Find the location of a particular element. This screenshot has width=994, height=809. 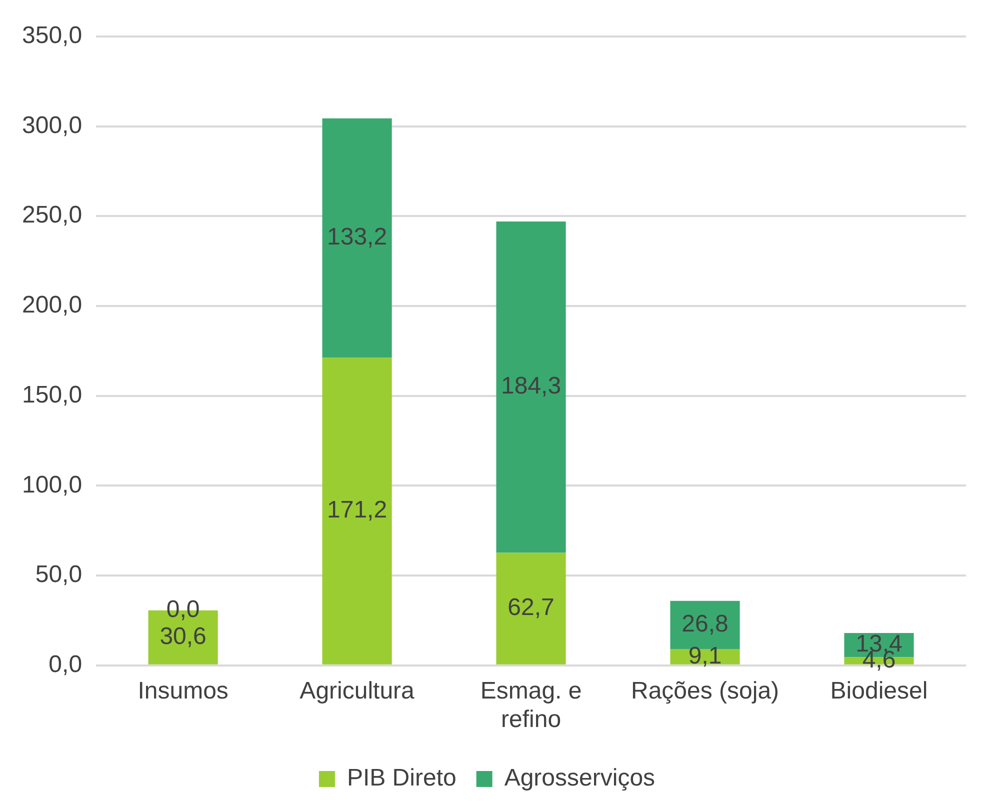

legend-label: PIB Direto is located at coordinates (401, 778).